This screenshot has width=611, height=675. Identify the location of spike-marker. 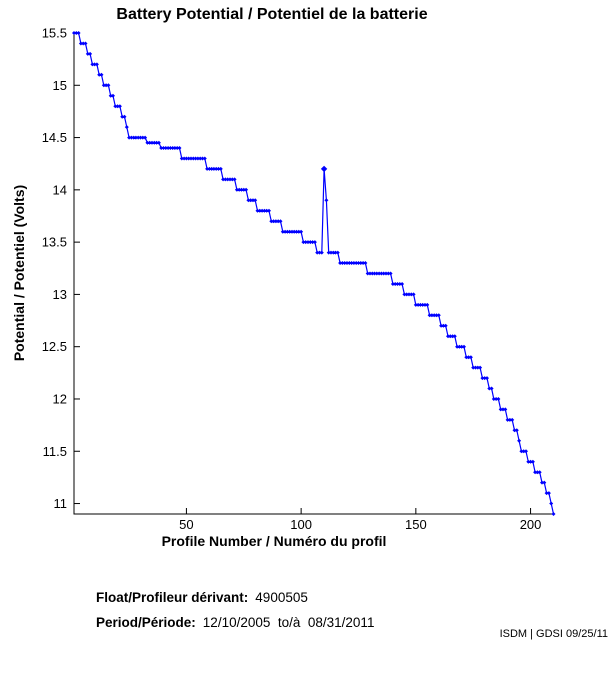
(324, 169).